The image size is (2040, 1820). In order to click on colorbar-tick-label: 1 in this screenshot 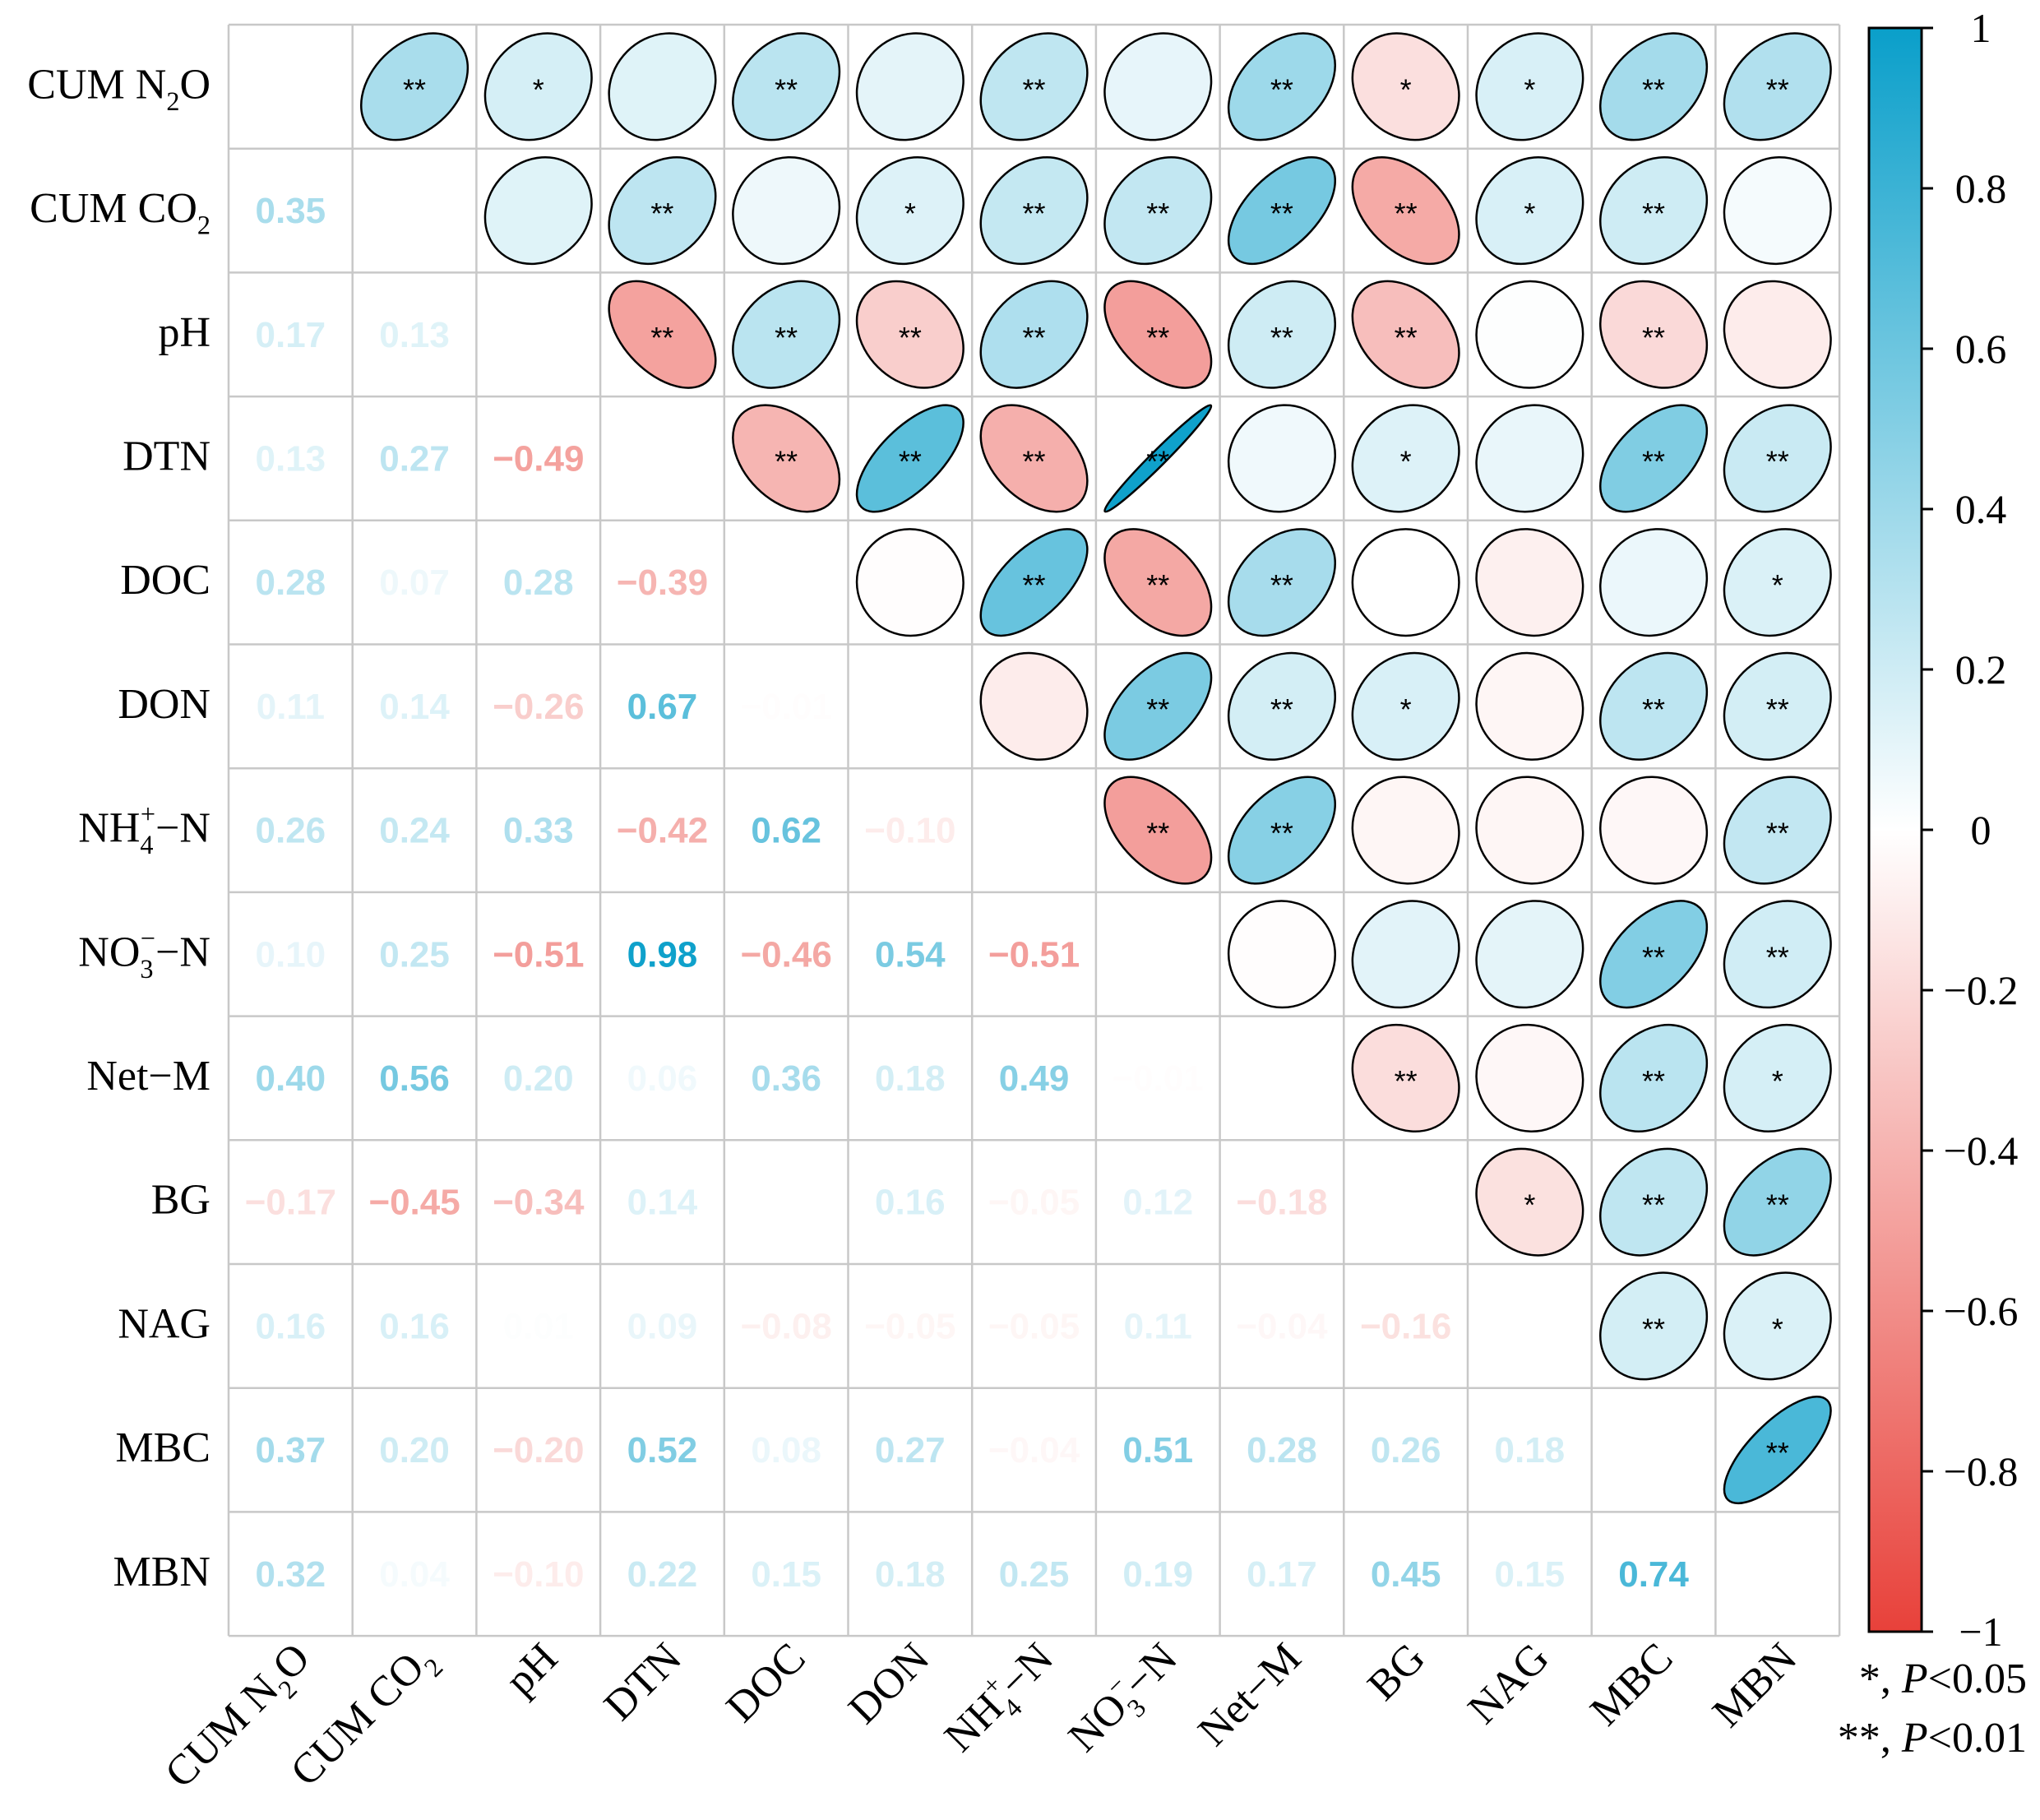, I will do `click(1981, 28)`.